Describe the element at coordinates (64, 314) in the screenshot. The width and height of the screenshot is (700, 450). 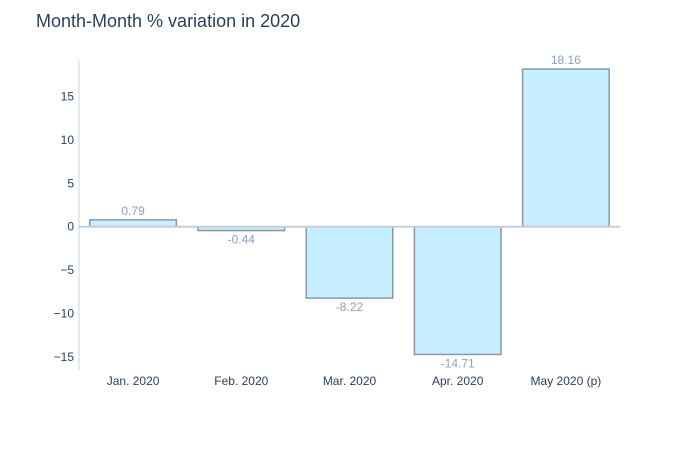
I see `y-tick-label: −10` at that location.